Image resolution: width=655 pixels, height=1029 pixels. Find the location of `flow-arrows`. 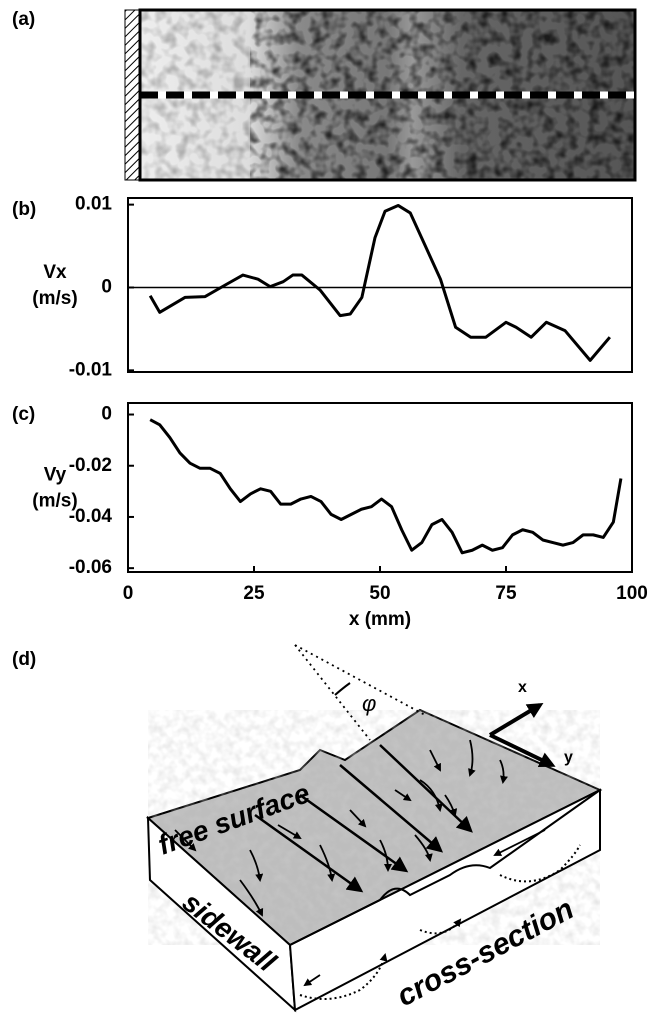

flow-arrows is located at coordinates (360, 863).